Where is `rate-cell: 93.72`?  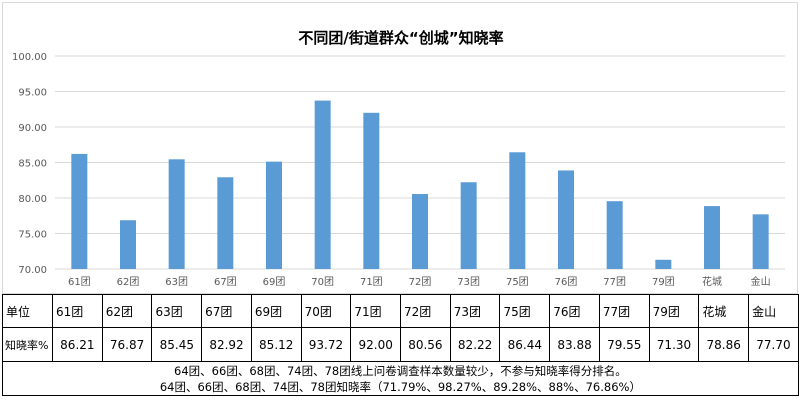 rate-cell: 93.72 is located at coordinates (326, 344).